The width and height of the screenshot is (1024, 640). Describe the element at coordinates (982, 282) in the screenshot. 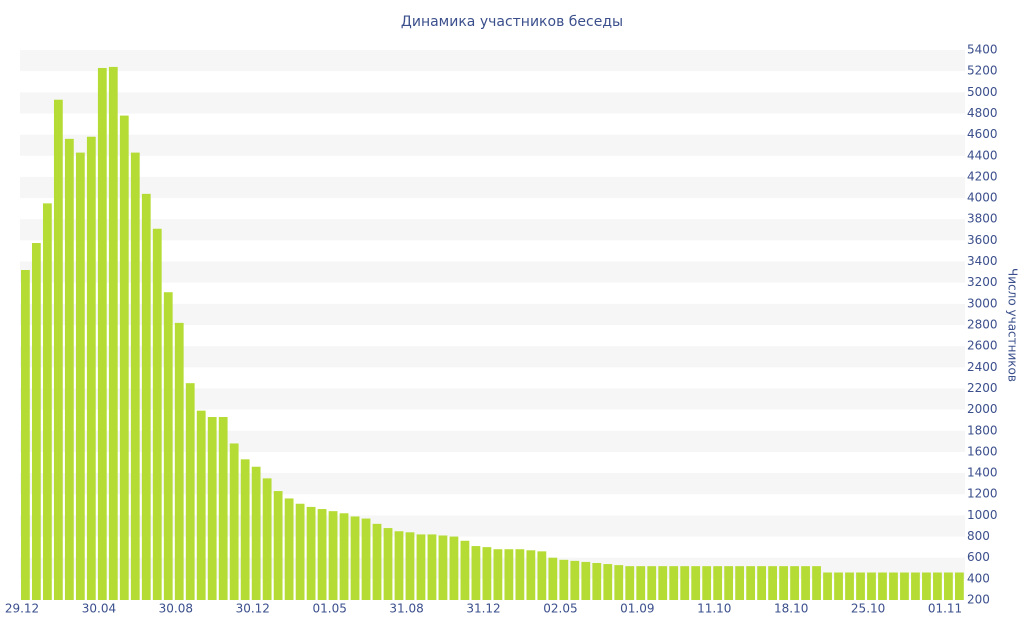

I see `y-tick-label: 3200` at that location.